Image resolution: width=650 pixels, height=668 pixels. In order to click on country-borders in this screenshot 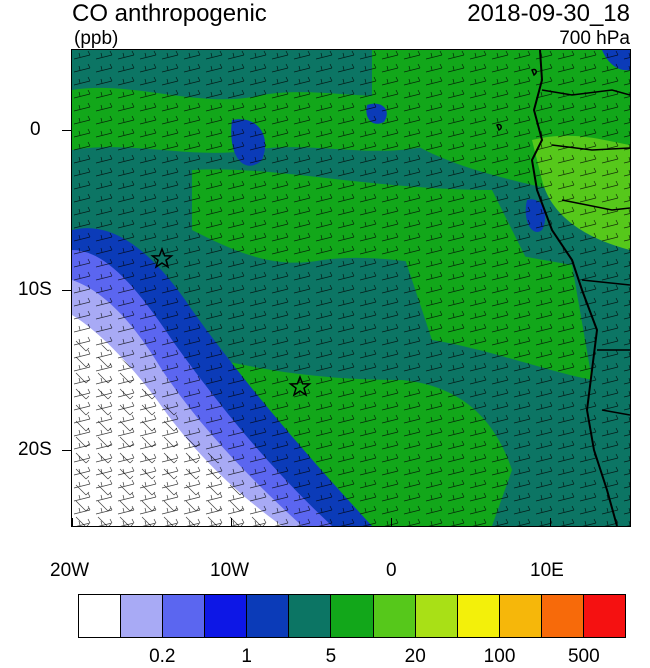, I will do `click(585, 252)`.